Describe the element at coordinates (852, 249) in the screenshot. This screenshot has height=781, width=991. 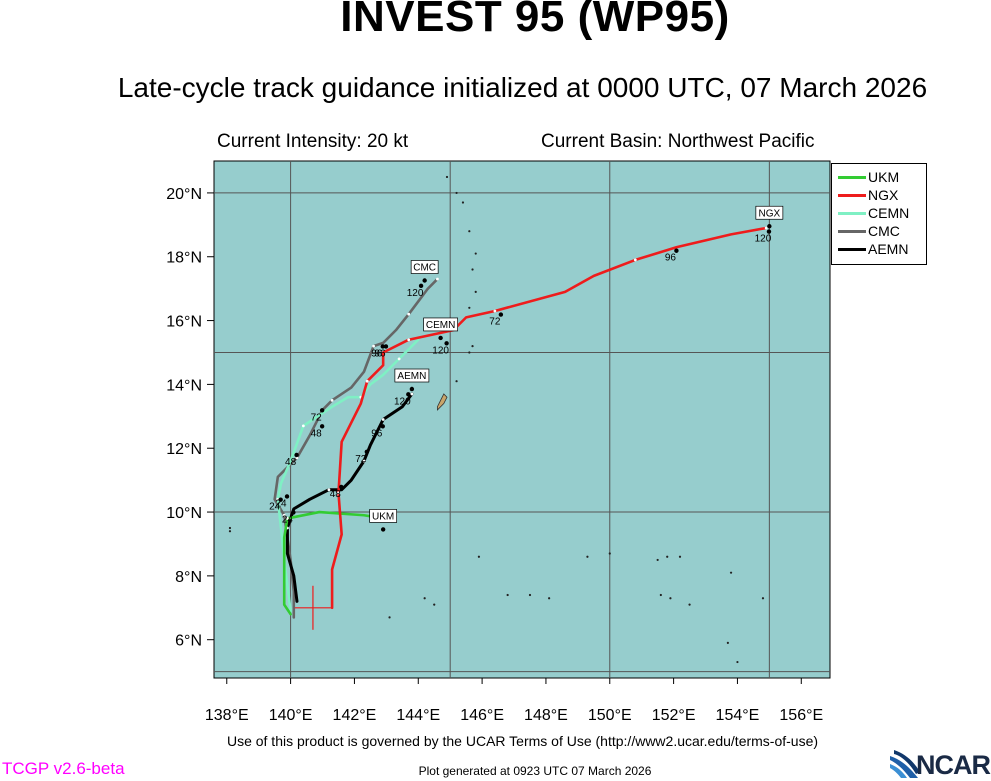
I see `legend-swatch-aemn` at that location.